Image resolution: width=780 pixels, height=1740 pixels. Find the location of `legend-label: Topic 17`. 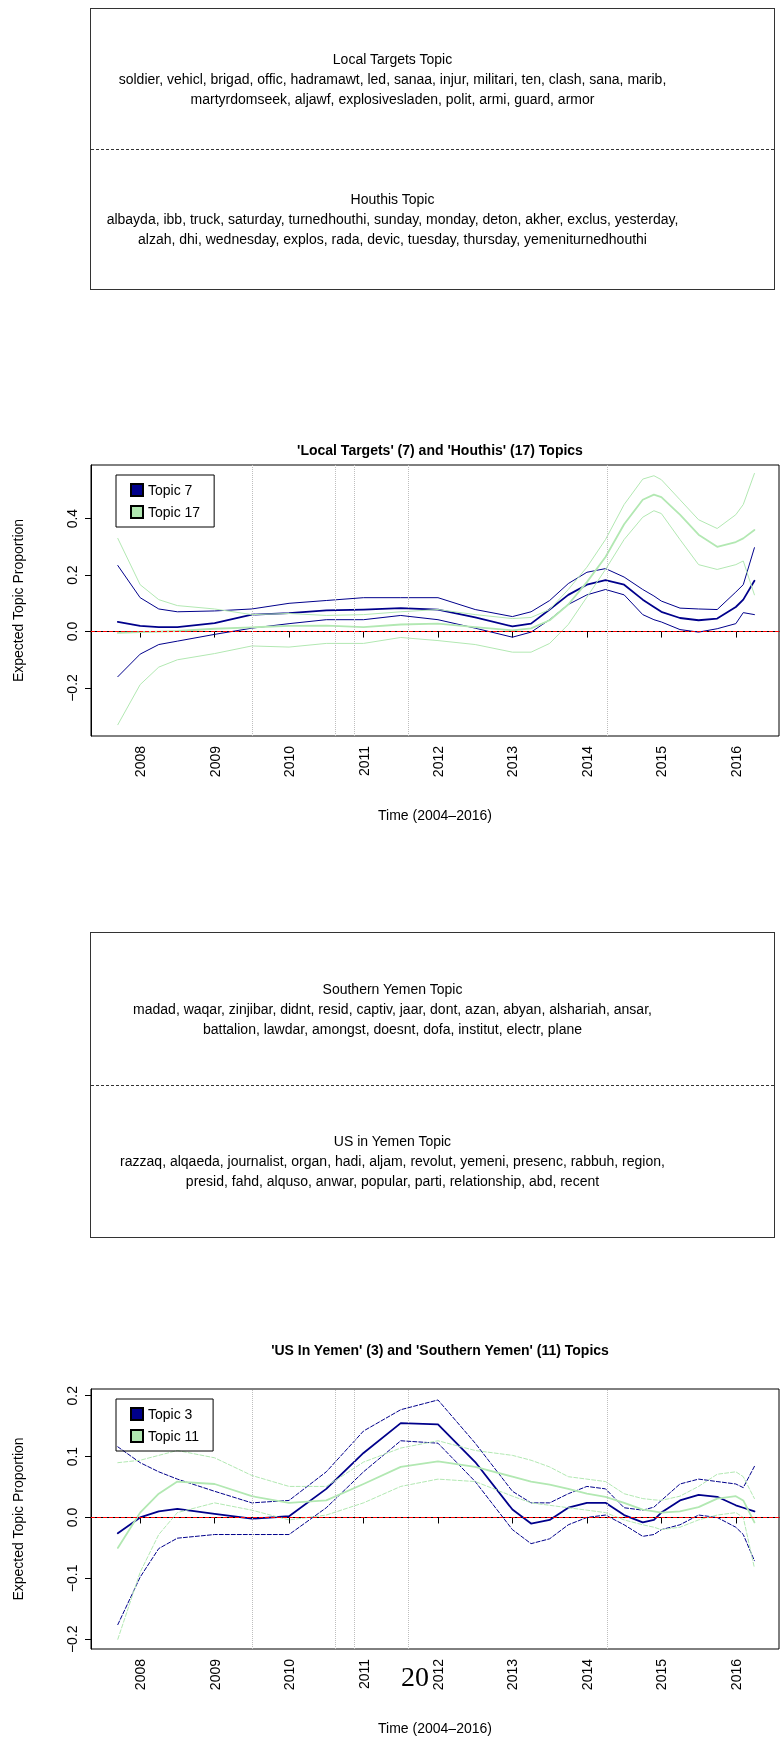

legend-label: Topic 17 is located at coordinates (174, 512).